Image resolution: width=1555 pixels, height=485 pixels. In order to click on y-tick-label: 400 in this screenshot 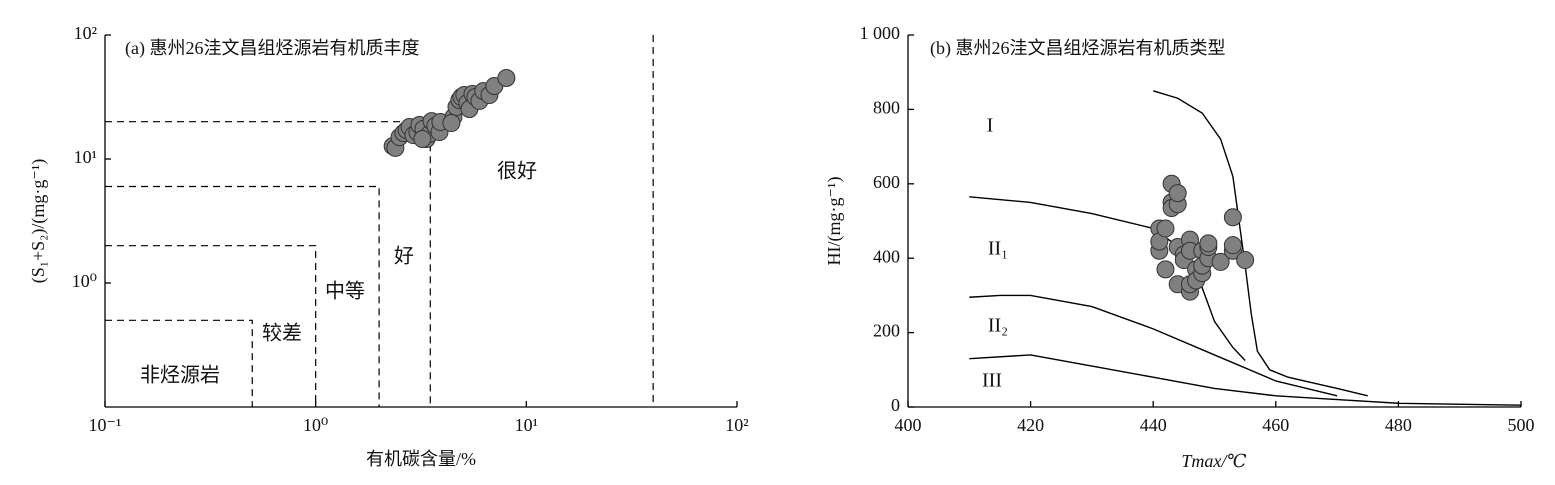, I will do `click(886, 256)`.